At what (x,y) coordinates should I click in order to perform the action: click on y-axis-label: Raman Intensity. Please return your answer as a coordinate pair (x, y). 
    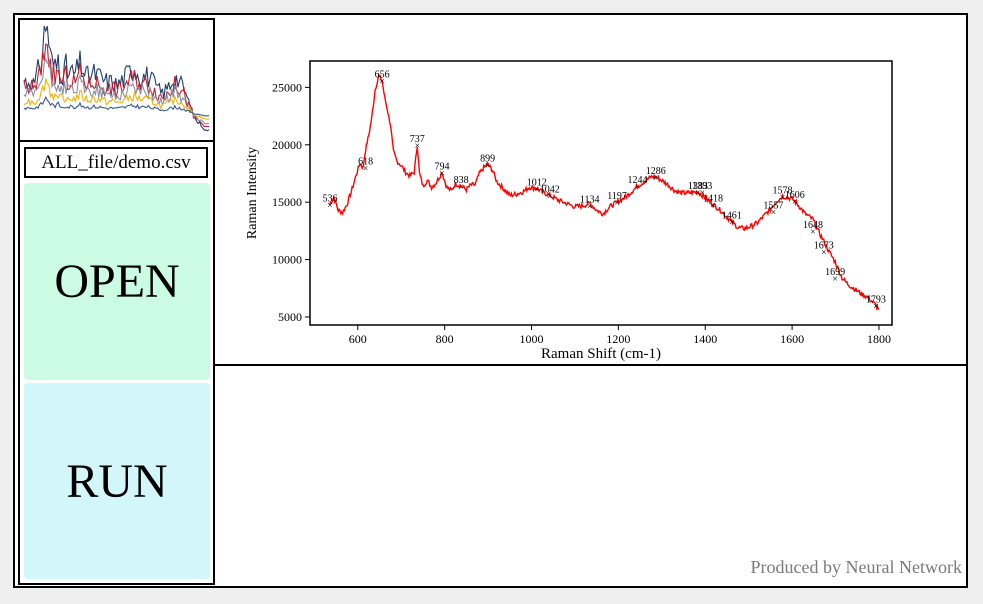
    Looking at the image, I should click on (252, 193).